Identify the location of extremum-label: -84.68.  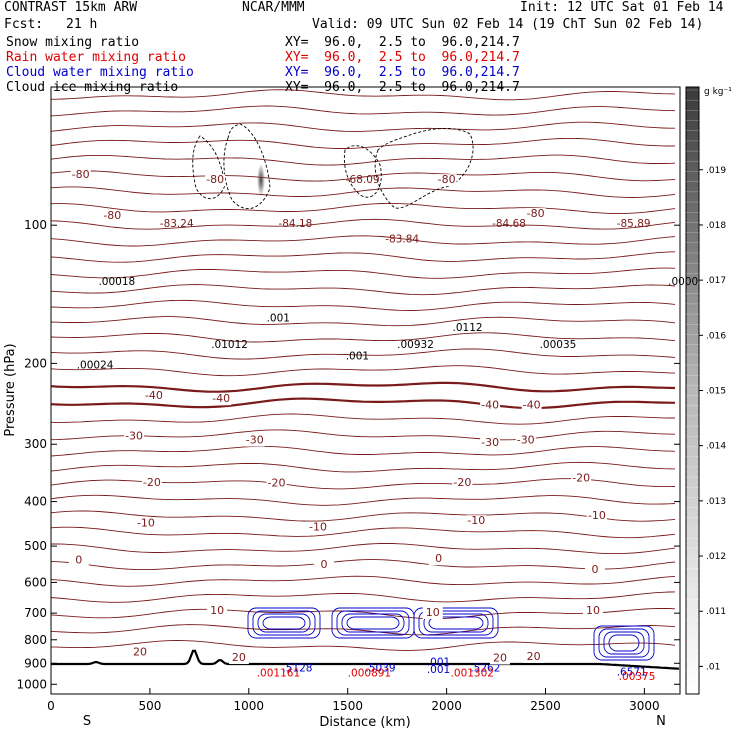
(509, 224).